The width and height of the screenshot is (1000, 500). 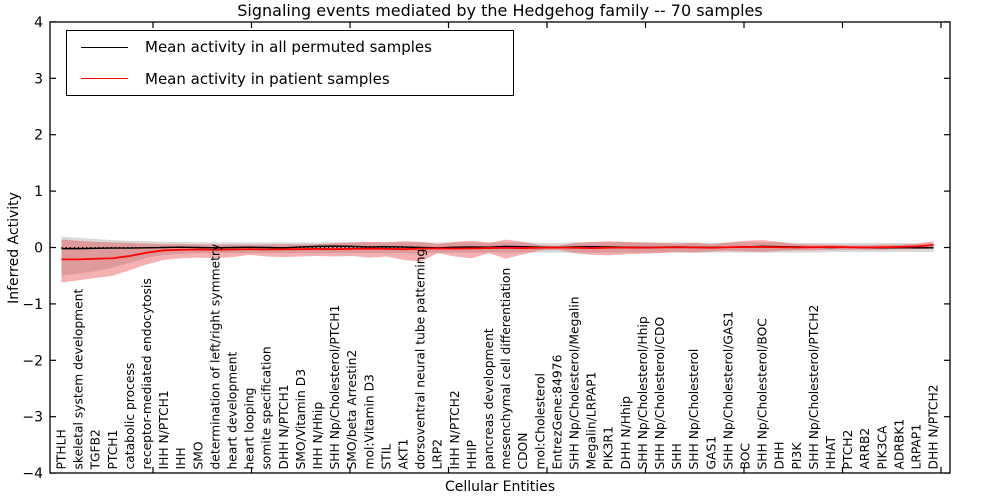 I want to click on x-category-label: SHH Np/Cholesterol/Megalin, so click(x=575, y=382).